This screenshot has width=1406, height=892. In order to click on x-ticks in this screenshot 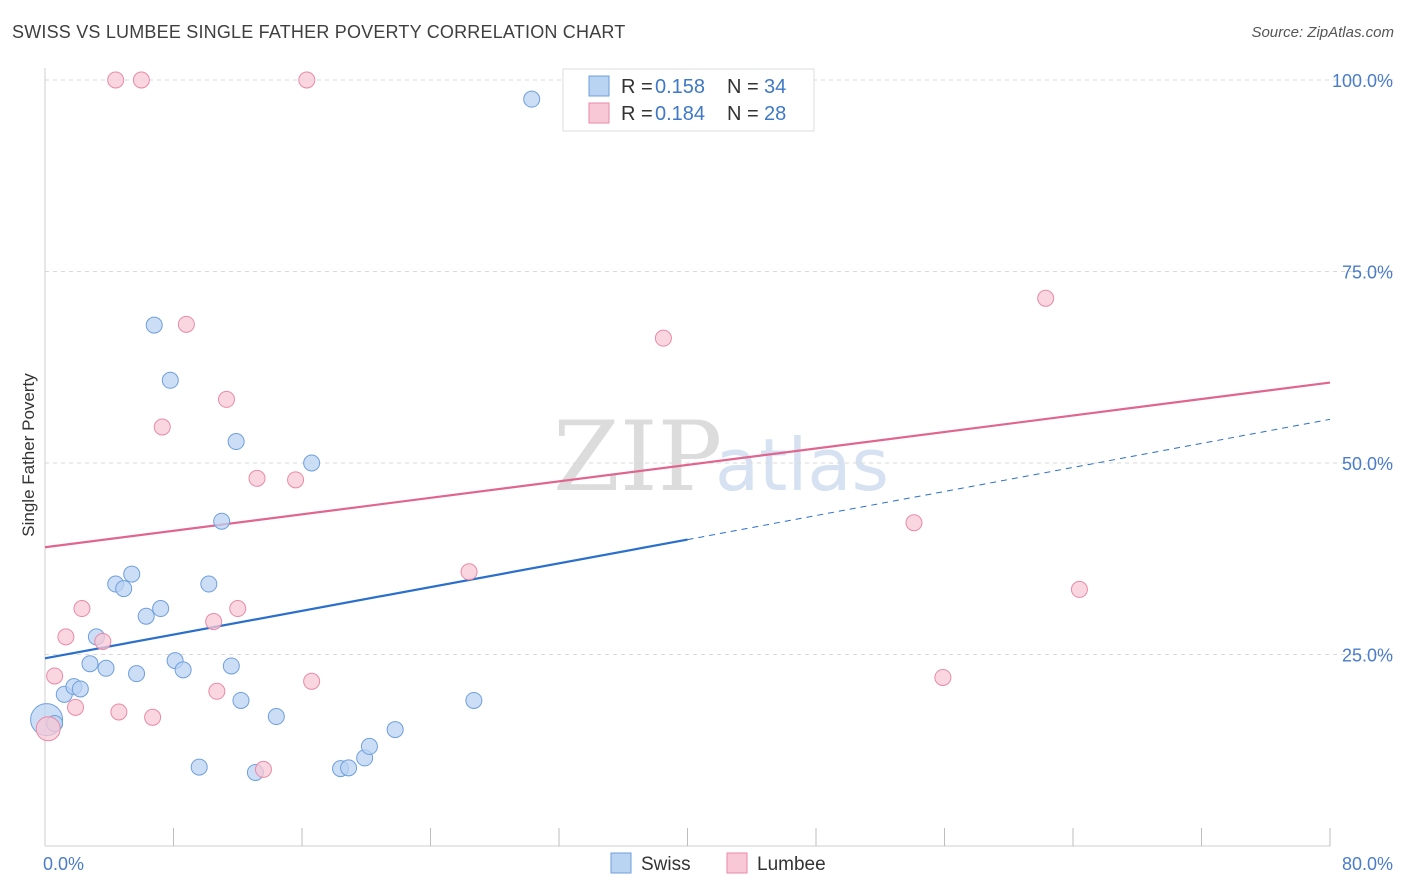, I will do `click(752, 837)`.